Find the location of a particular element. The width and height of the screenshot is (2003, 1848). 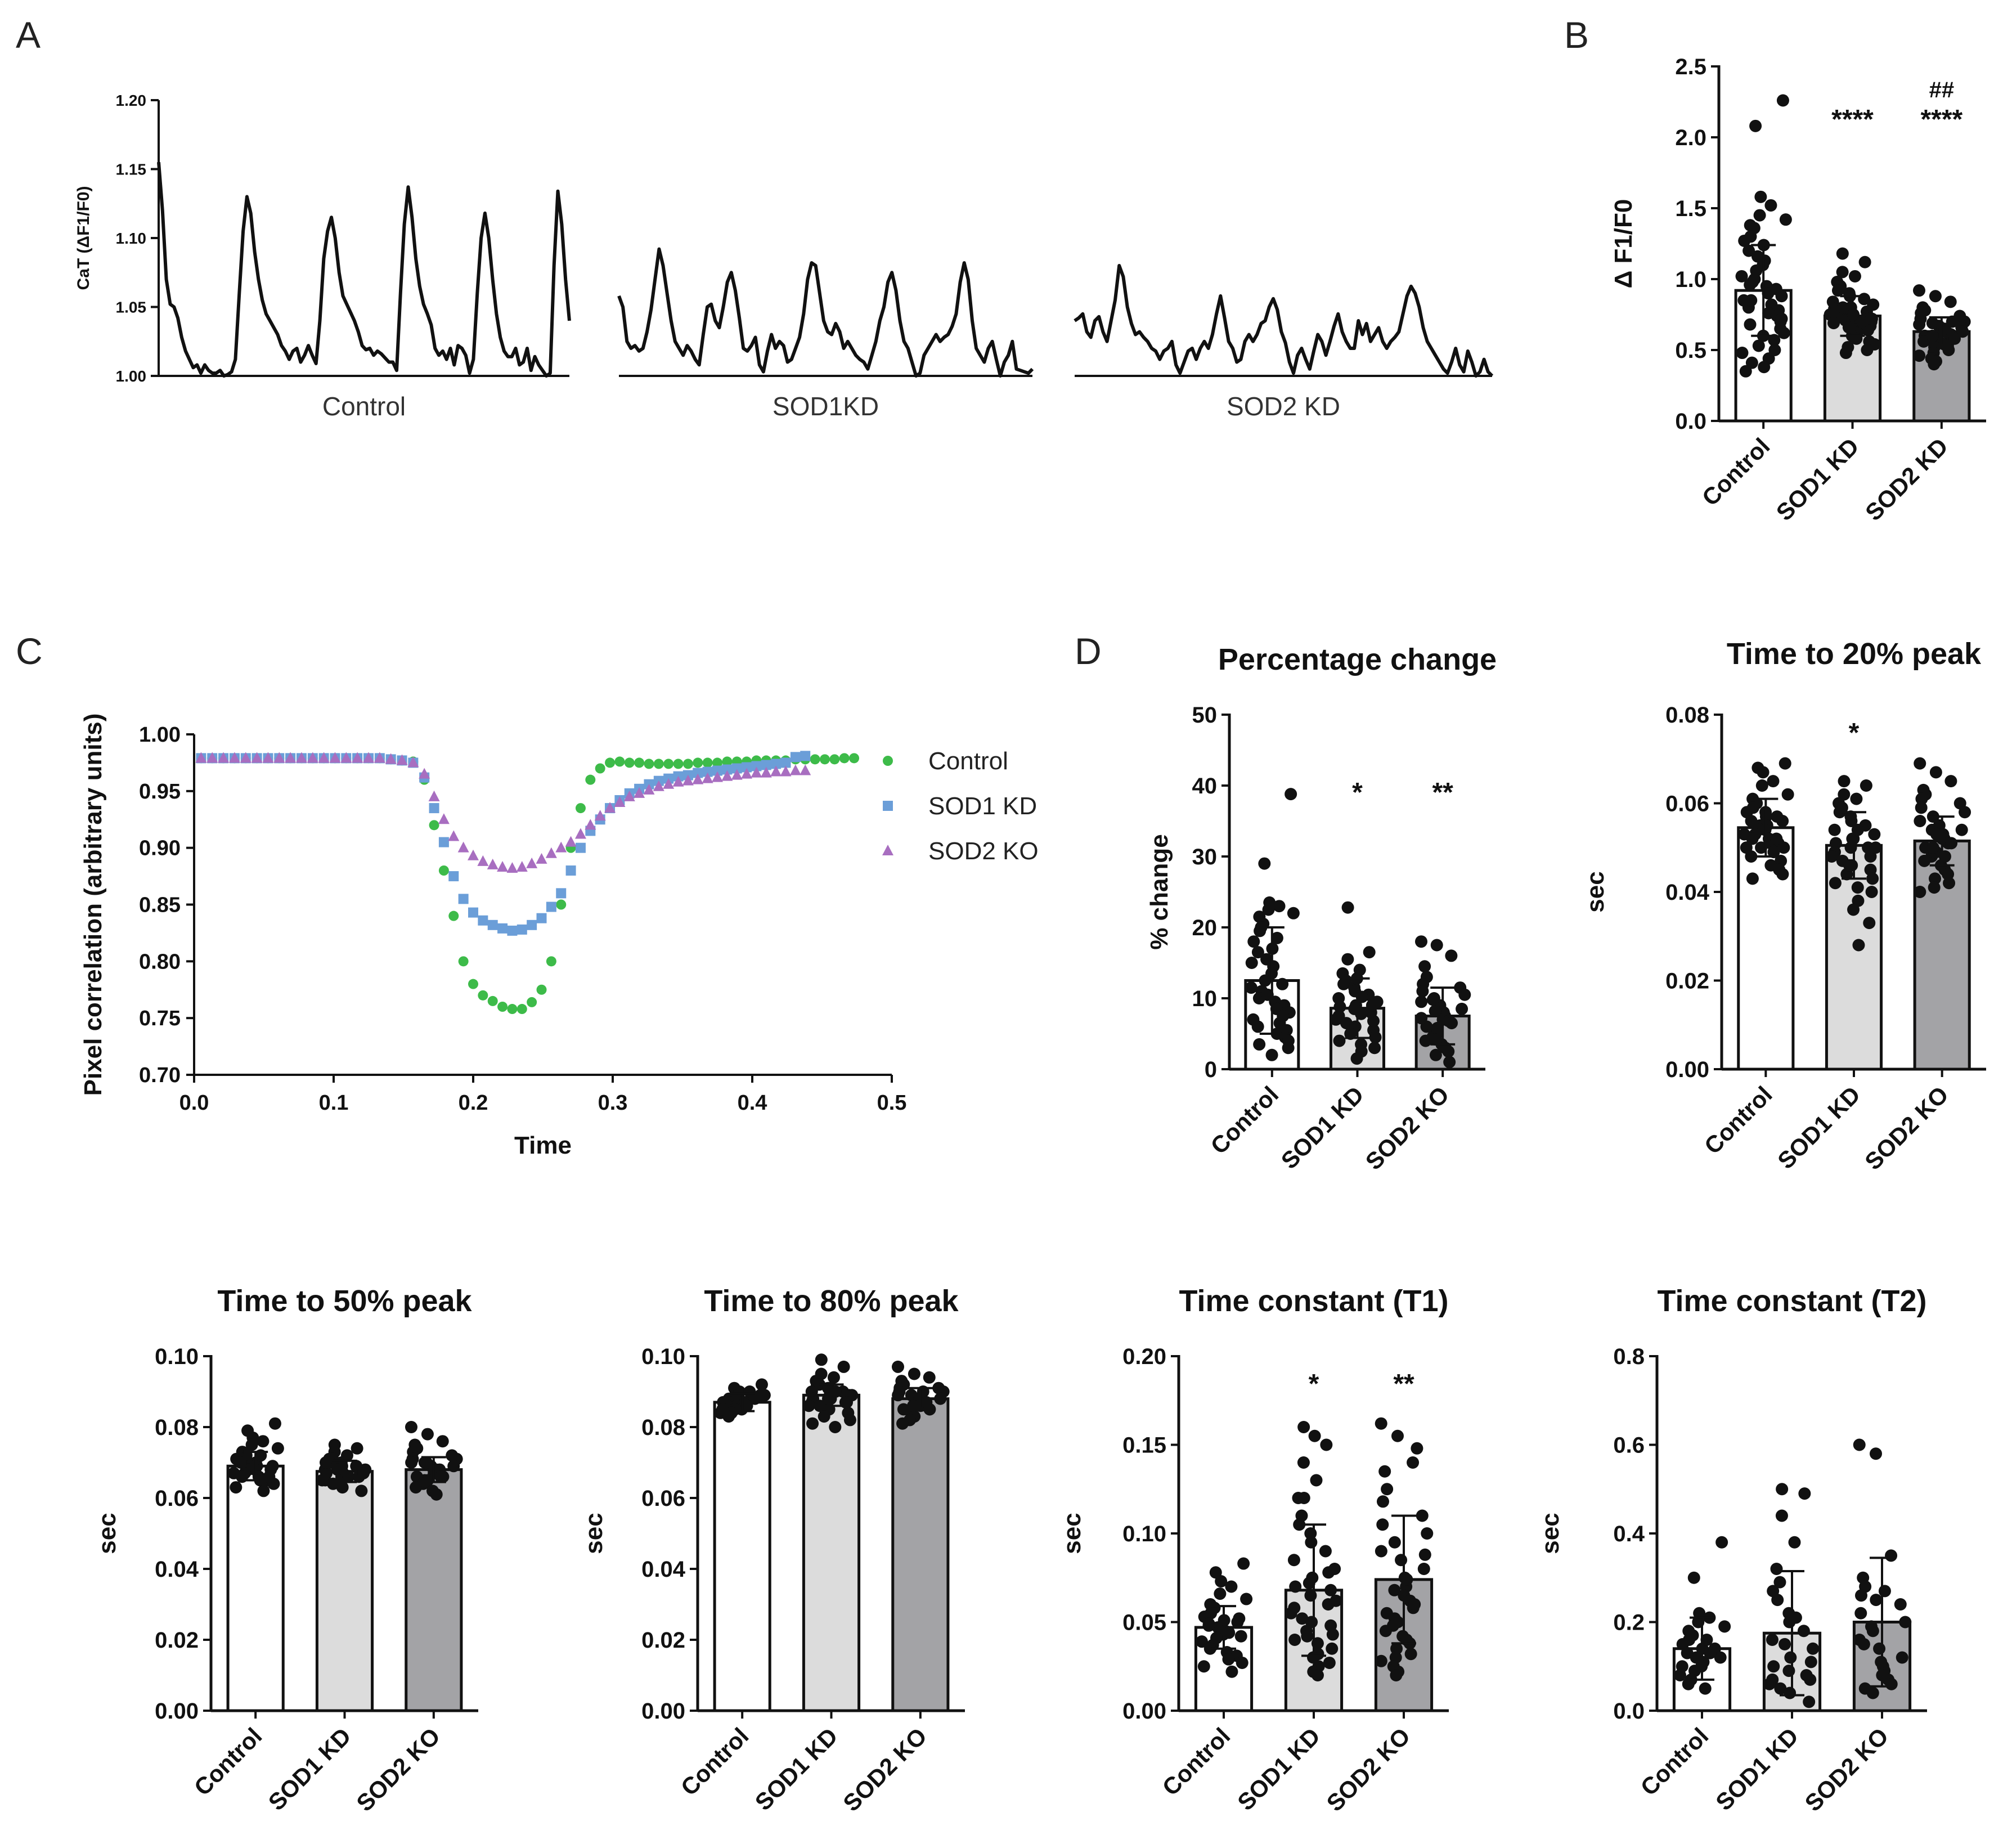

y-tick-label: 0.02 is located at coordinates (1687, 981).